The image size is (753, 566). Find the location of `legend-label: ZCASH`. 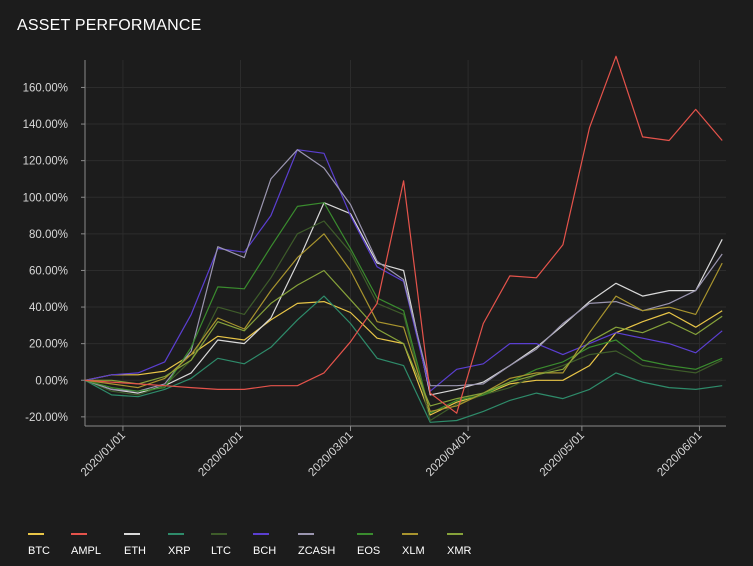

legend-label: ZCASH is located at coordinates (317, 551).